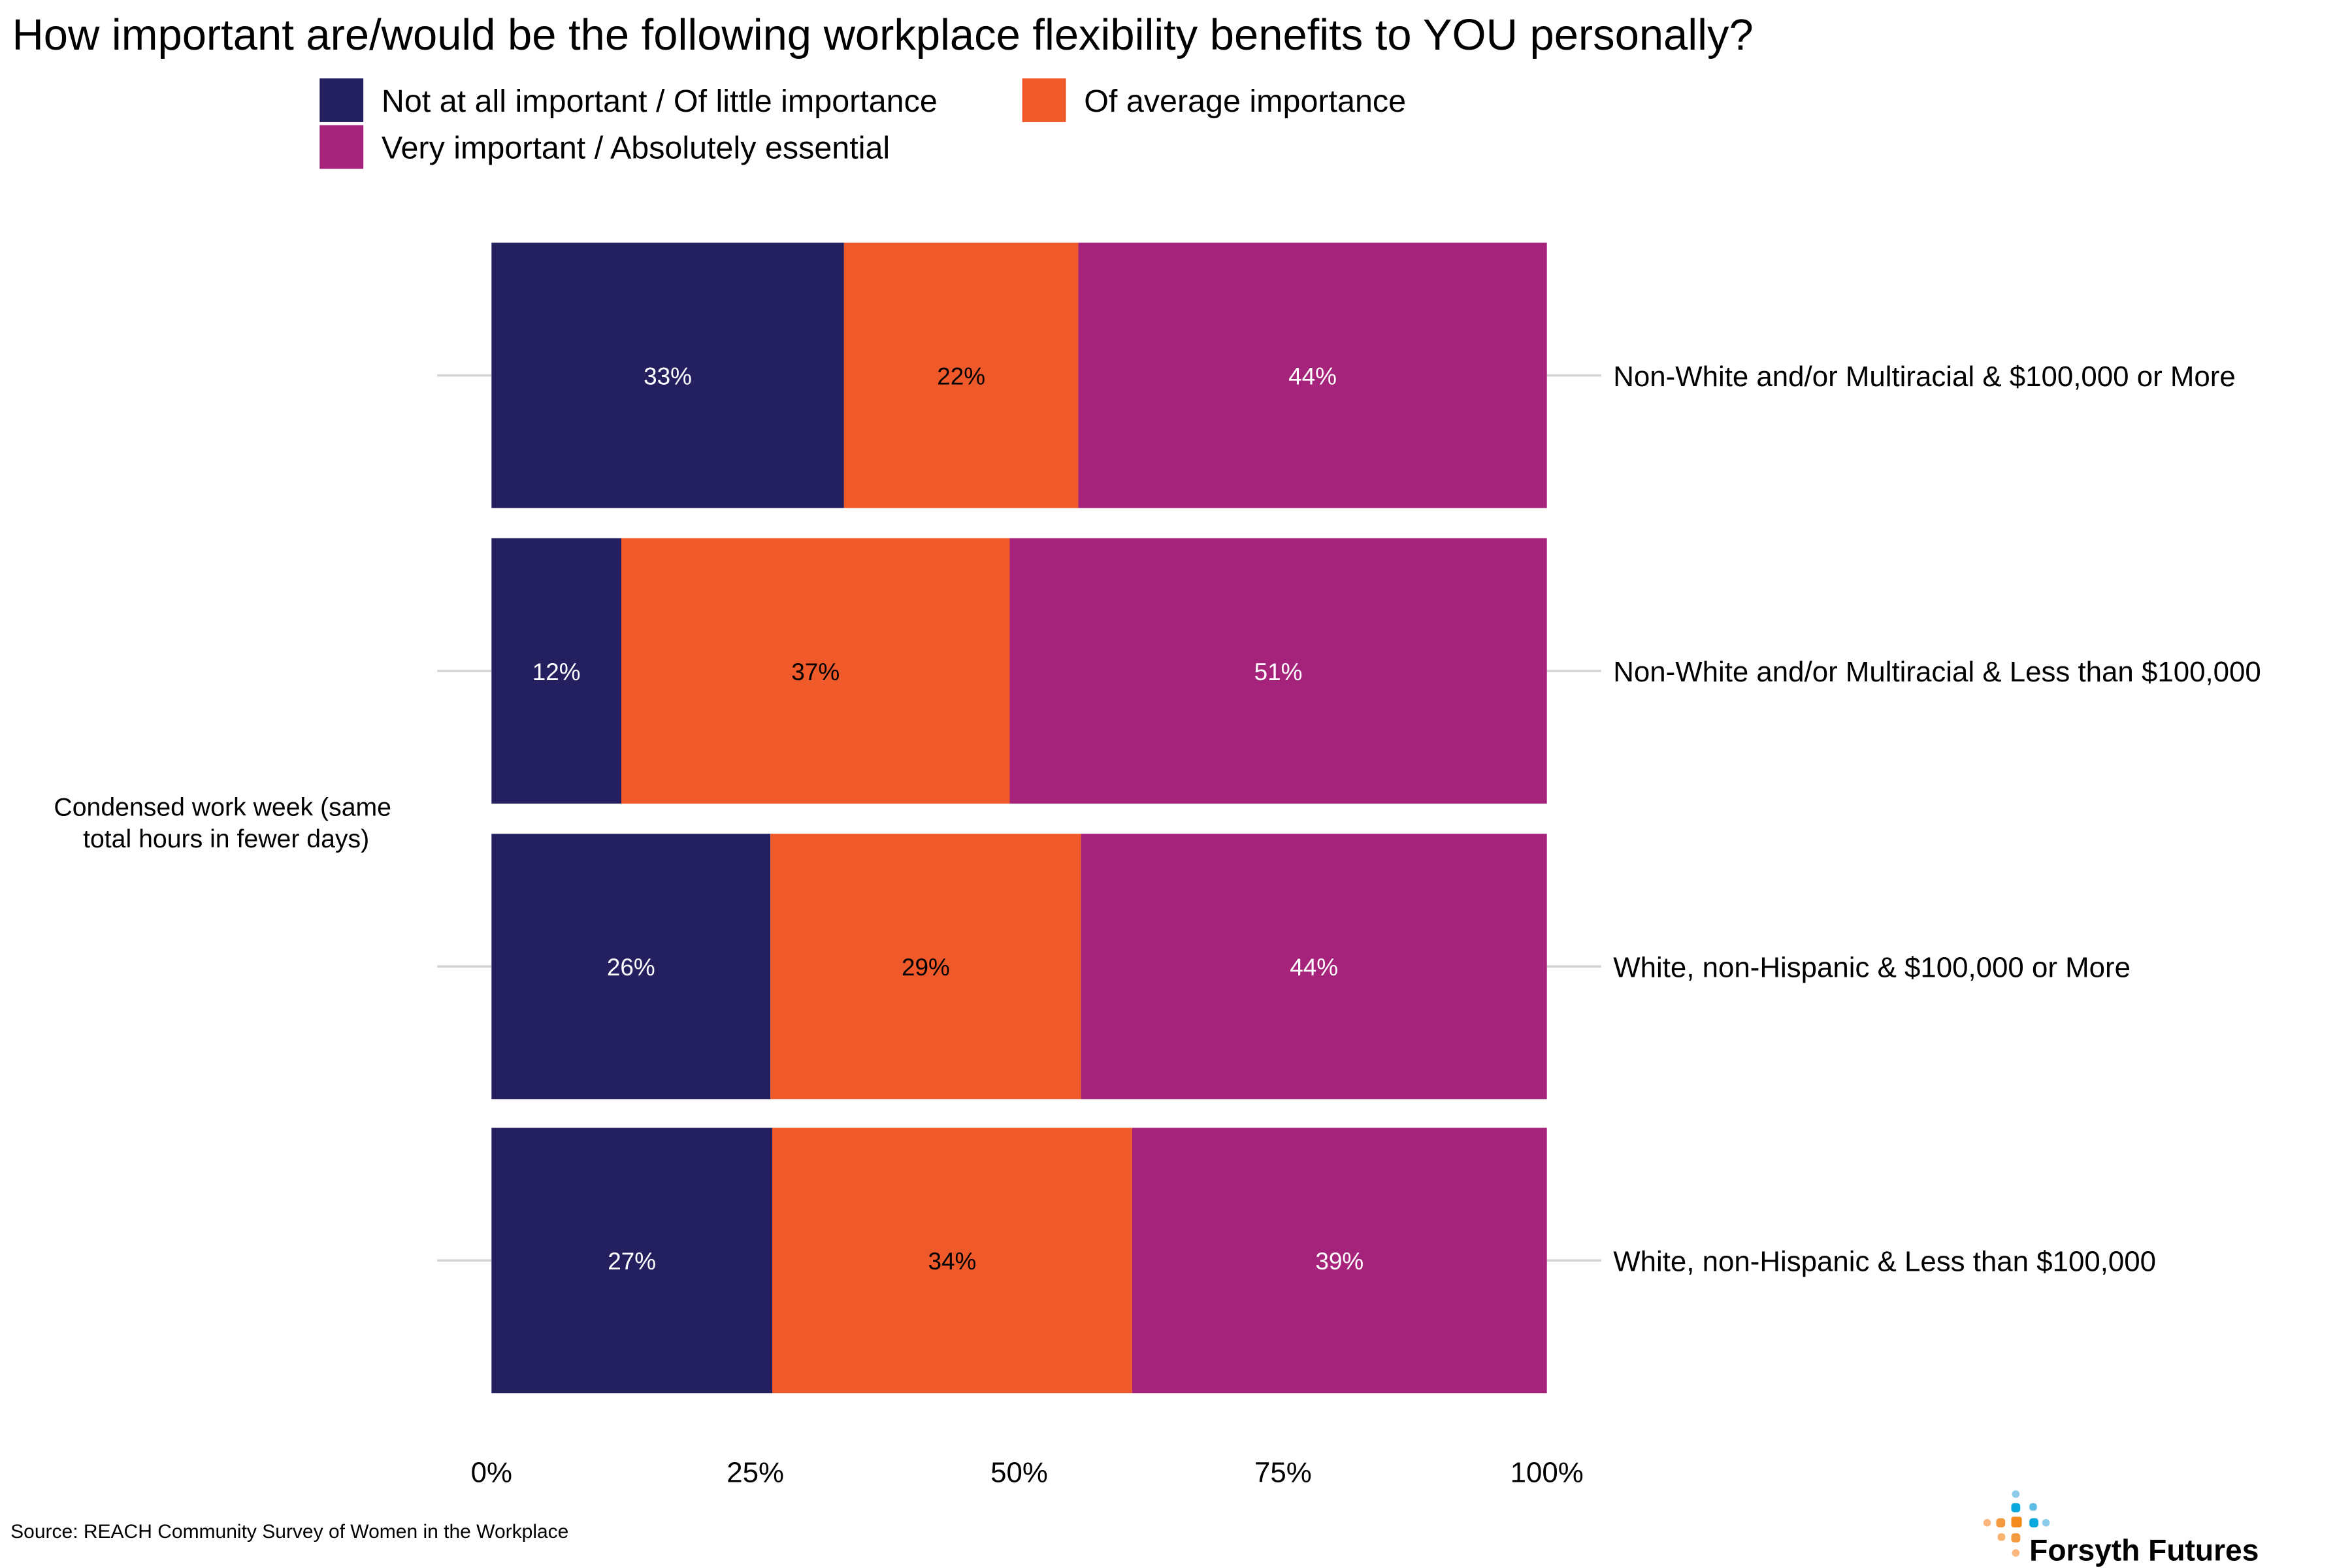 The image size is (2352, 1568). I want to click on data-label: 33%, so click(668, 376).